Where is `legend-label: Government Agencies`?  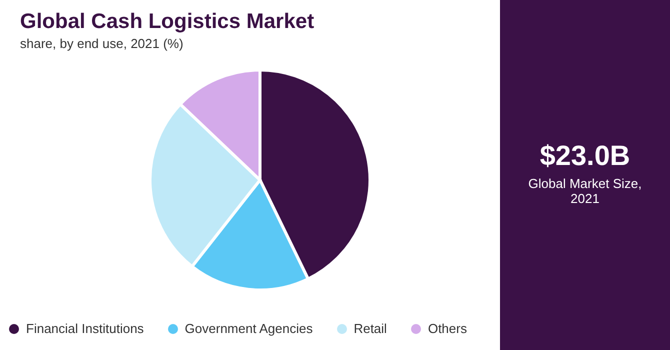
legend-label: Government Agencies is located at coordinates (248, 328).